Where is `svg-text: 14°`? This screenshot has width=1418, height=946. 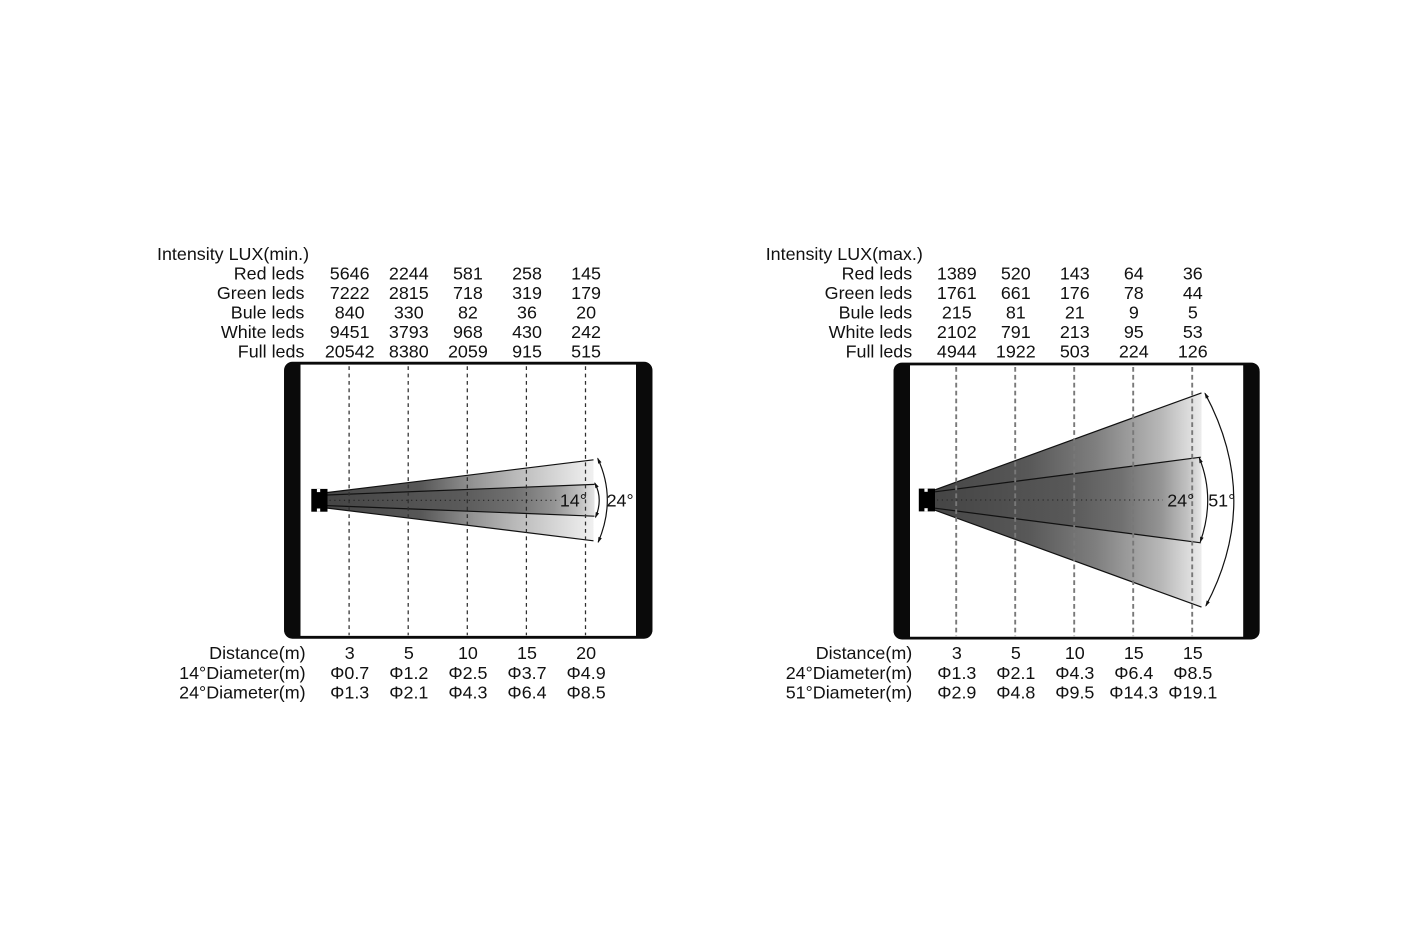
svg-text: 14° is located at coordinates (573, 501).